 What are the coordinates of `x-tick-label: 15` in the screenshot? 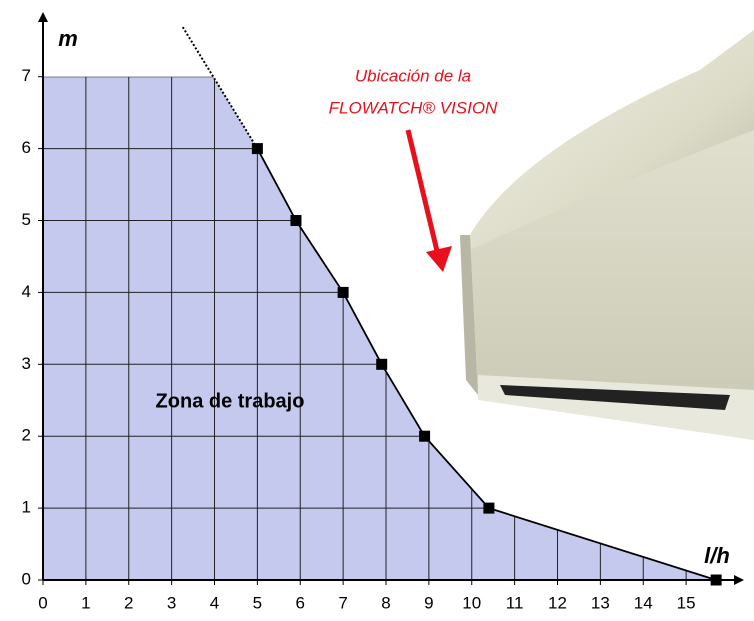 It's located at (686, 602).